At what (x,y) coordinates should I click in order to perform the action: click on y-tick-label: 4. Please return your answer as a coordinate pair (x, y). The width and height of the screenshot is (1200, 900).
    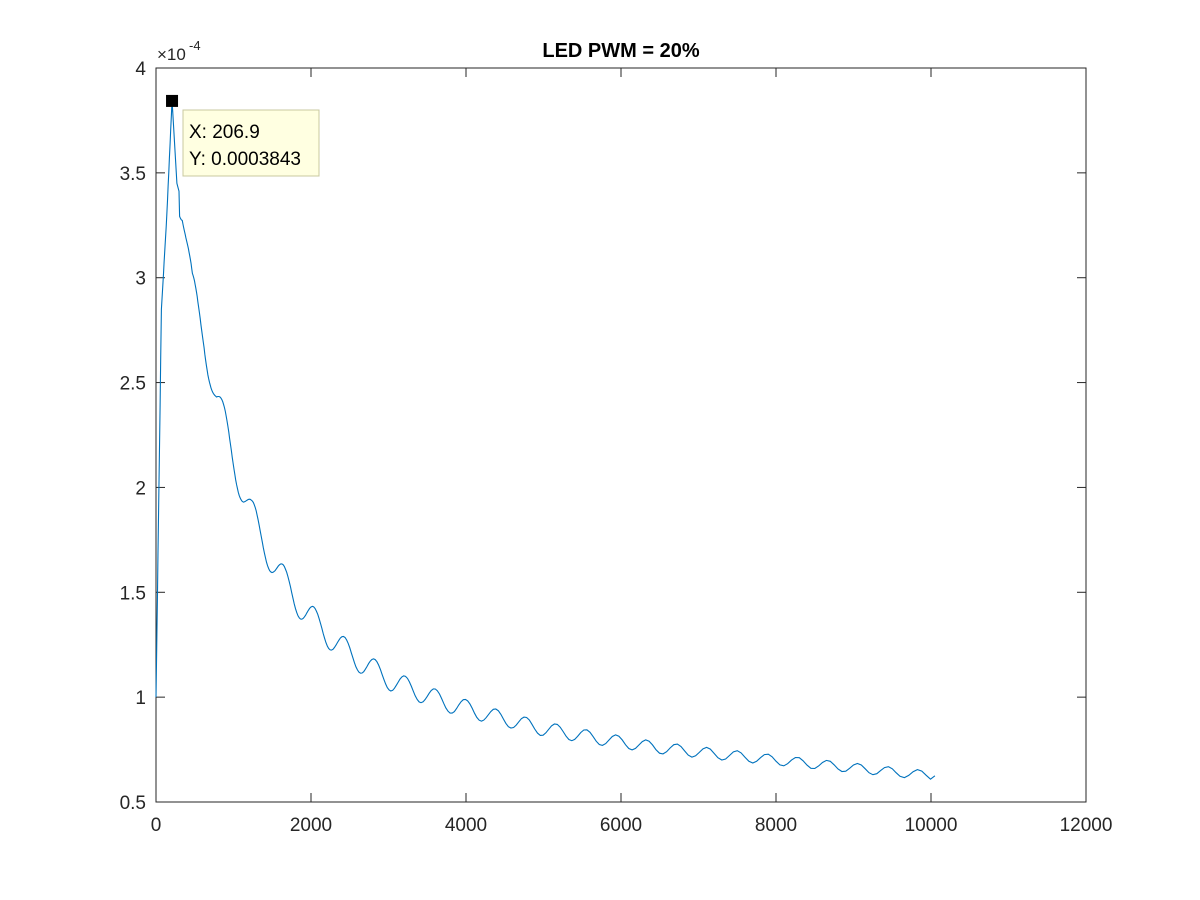
    Looking at the image, I should click on (140, 69).